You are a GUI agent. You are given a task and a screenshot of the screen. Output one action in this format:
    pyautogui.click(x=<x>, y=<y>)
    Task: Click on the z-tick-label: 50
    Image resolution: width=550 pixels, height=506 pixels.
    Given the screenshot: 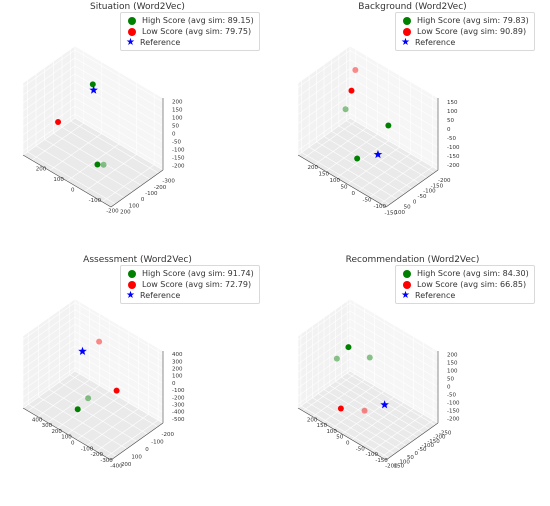 What is the action you would take?
    pyautogui.click(x=450, y=121)
    